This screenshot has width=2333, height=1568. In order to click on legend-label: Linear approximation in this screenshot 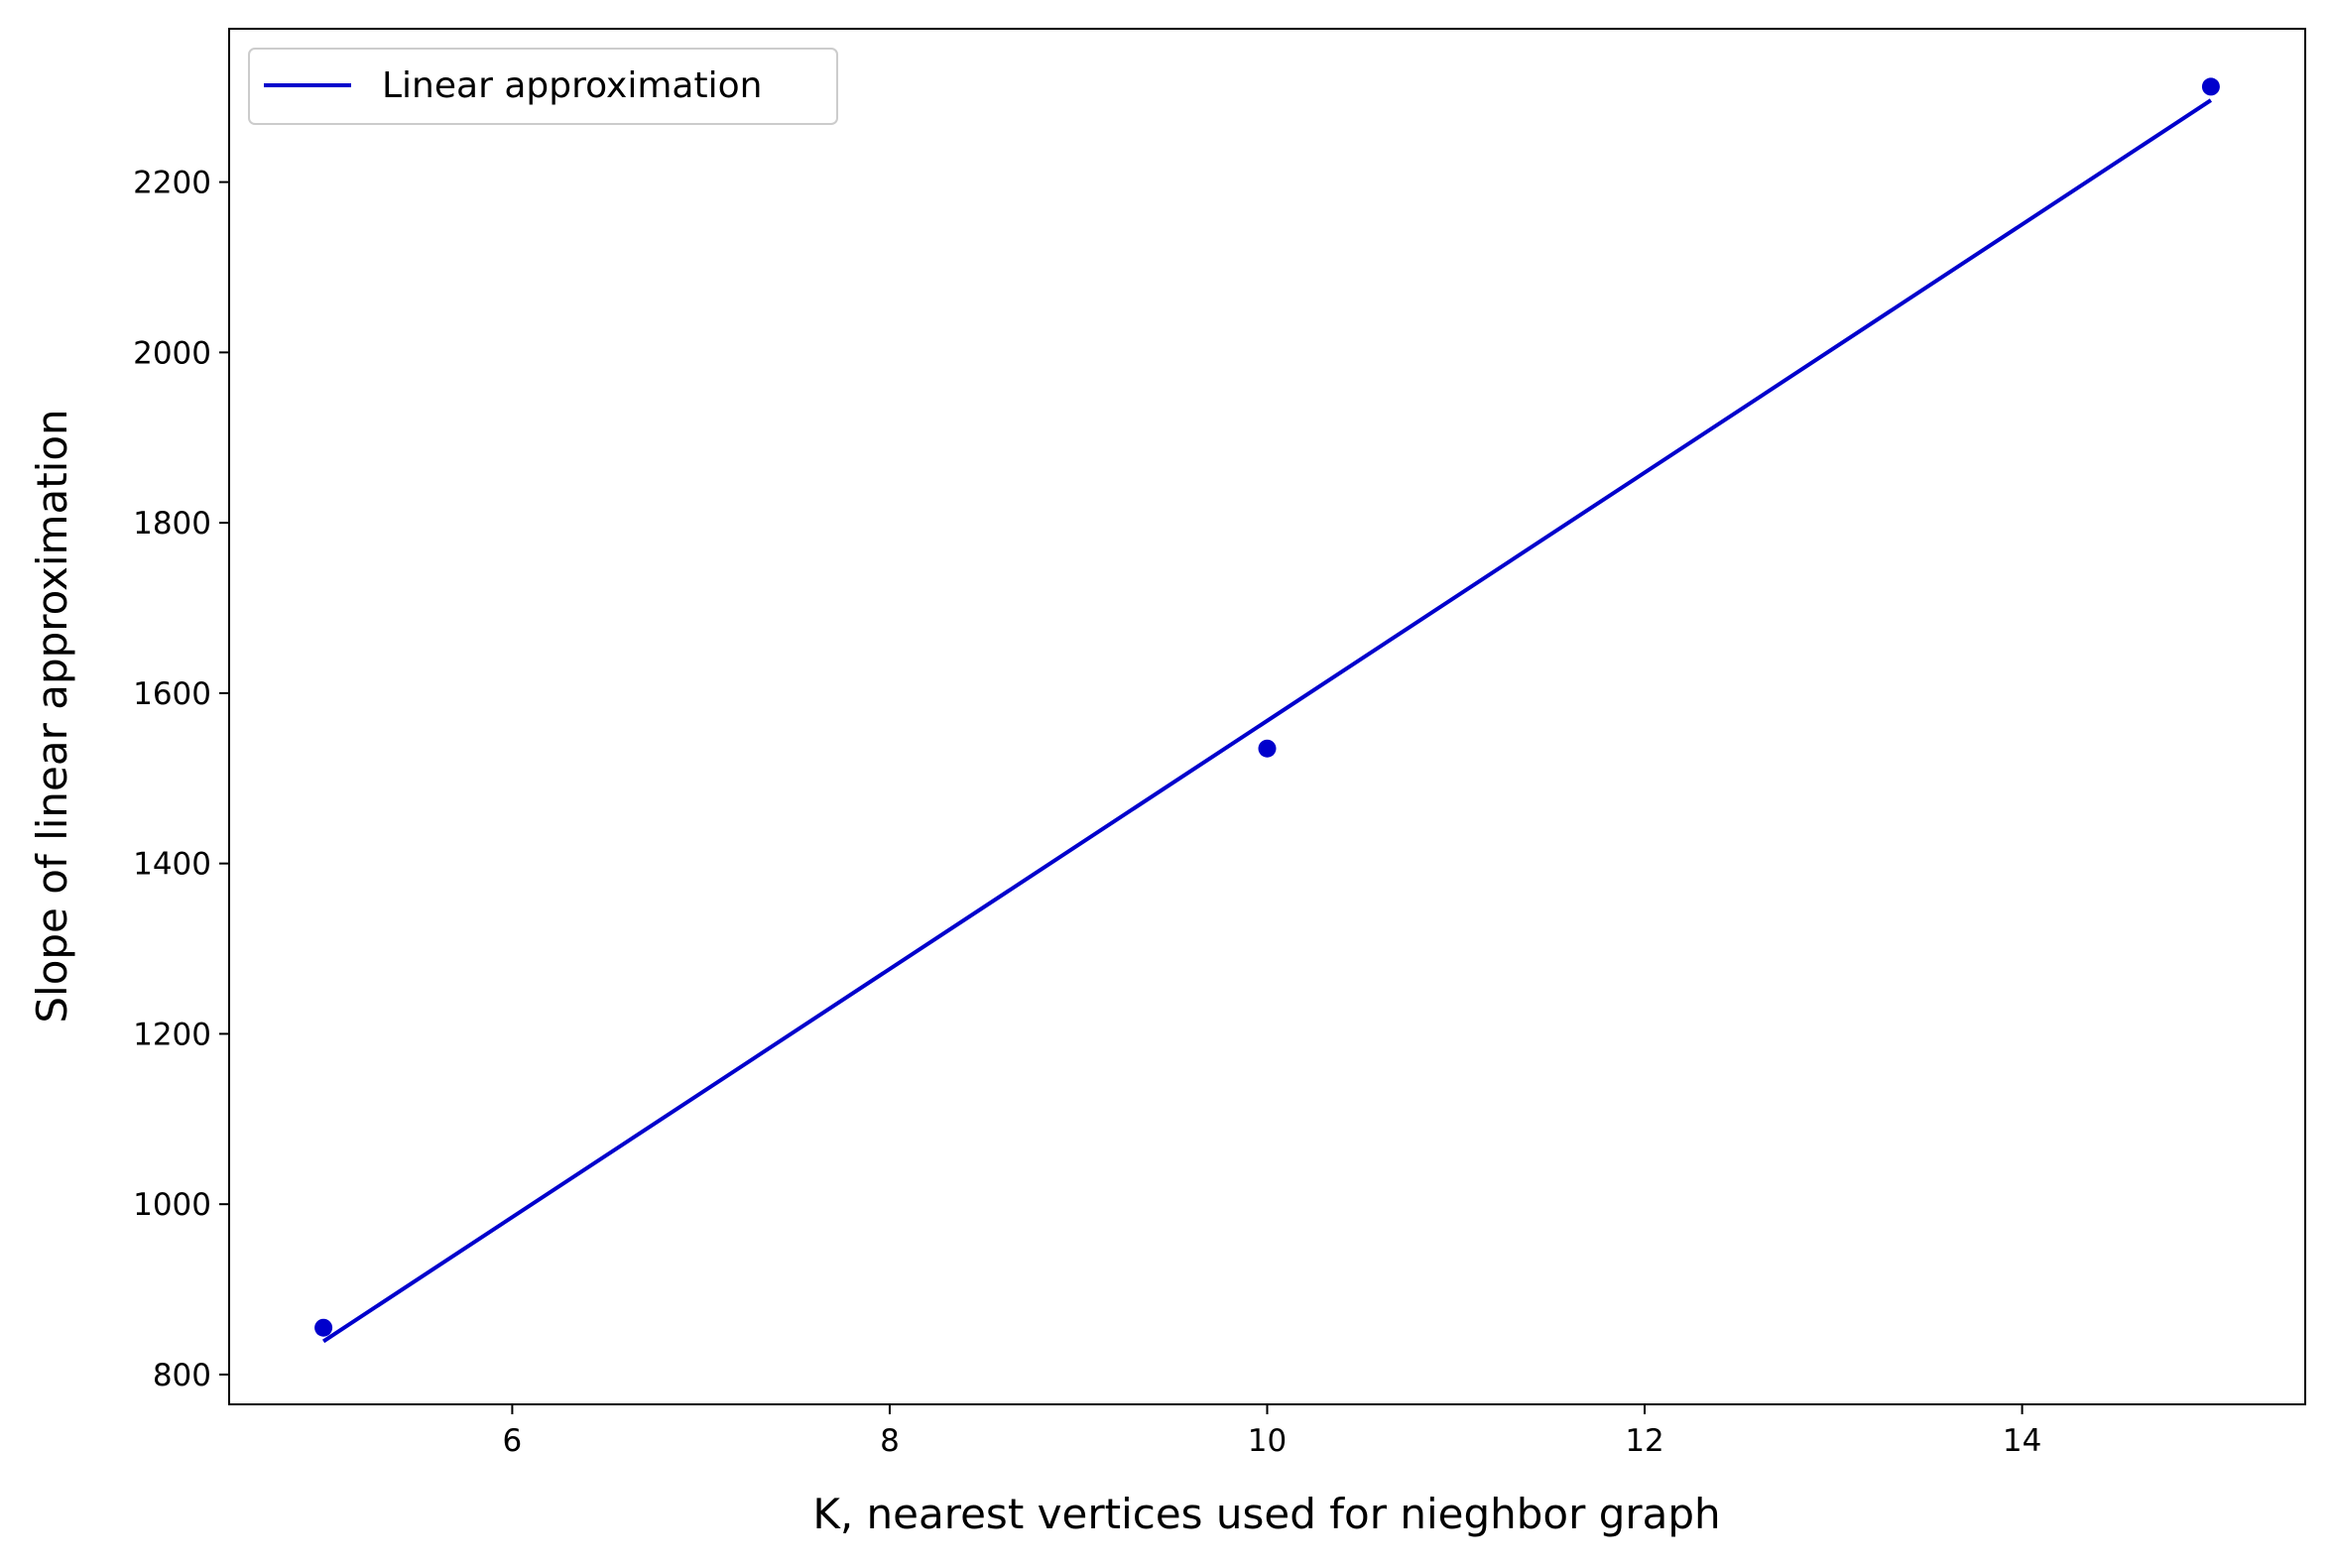, I will do `click(572, 85)`.